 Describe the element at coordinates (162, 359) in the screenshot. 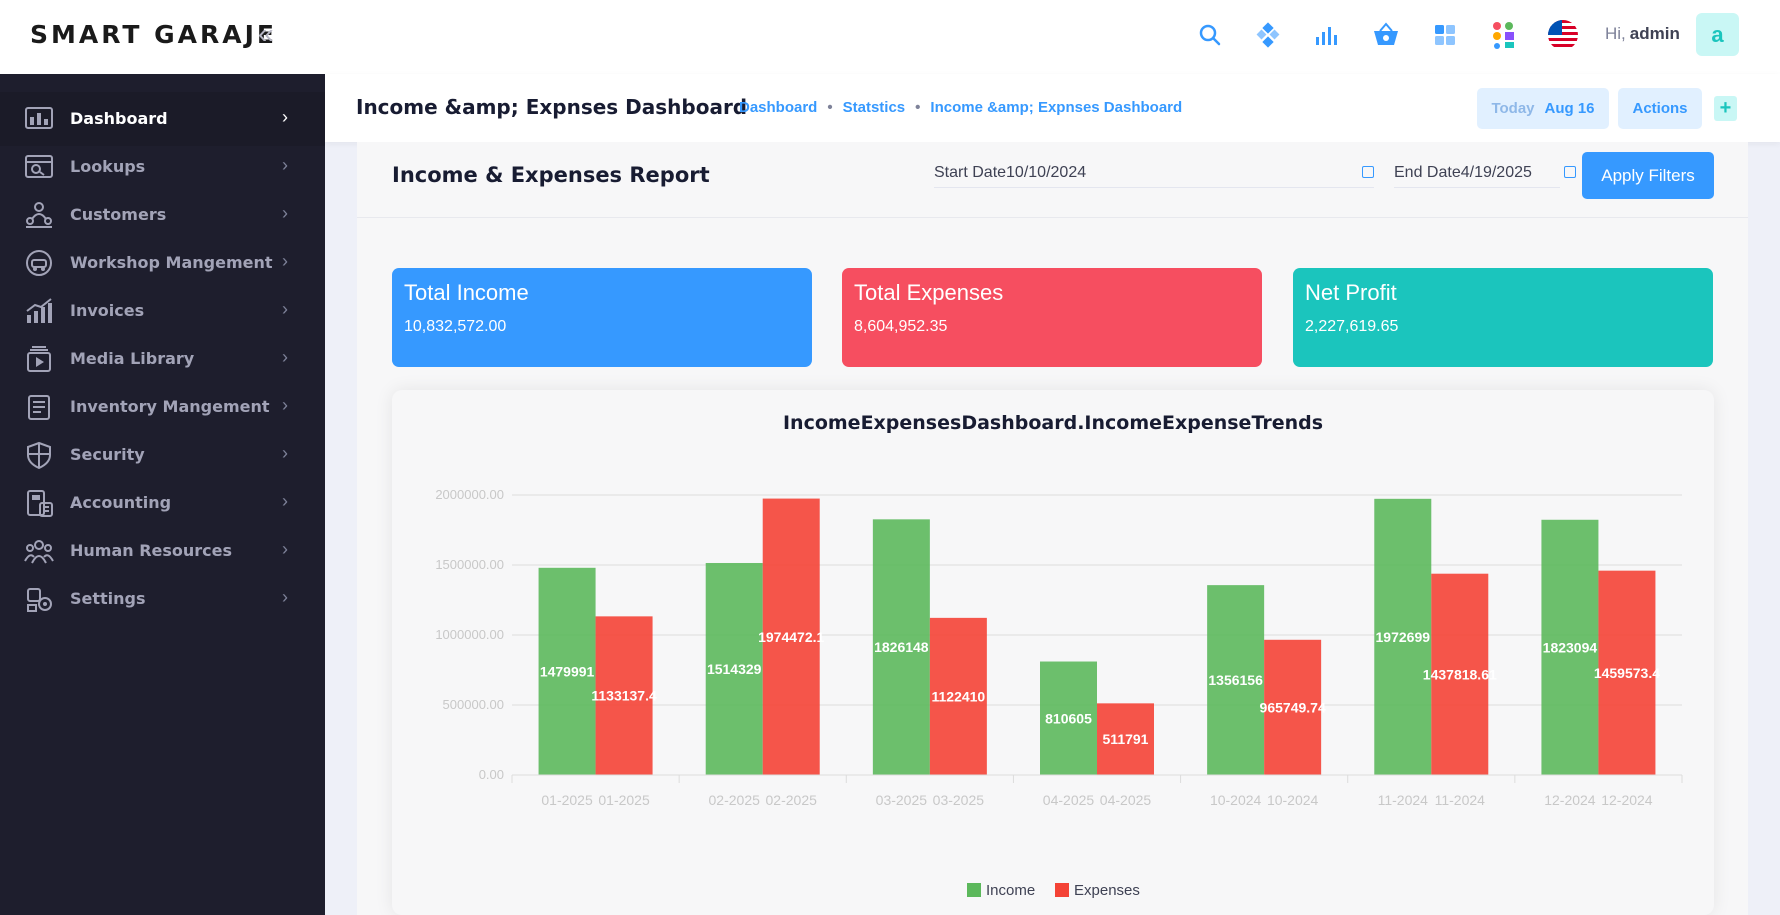

I see `sidebar-item-media-library: Media Library ›` at that location.